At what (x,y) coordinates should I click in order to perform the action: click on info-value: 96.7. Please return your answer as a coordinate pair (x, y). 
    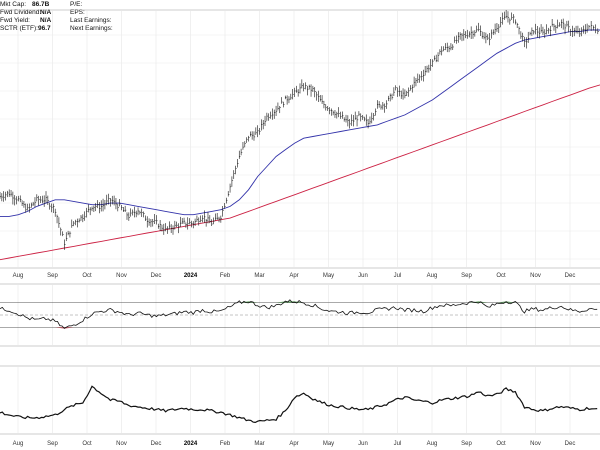
    Looking at the image, I should click on (44, 28).